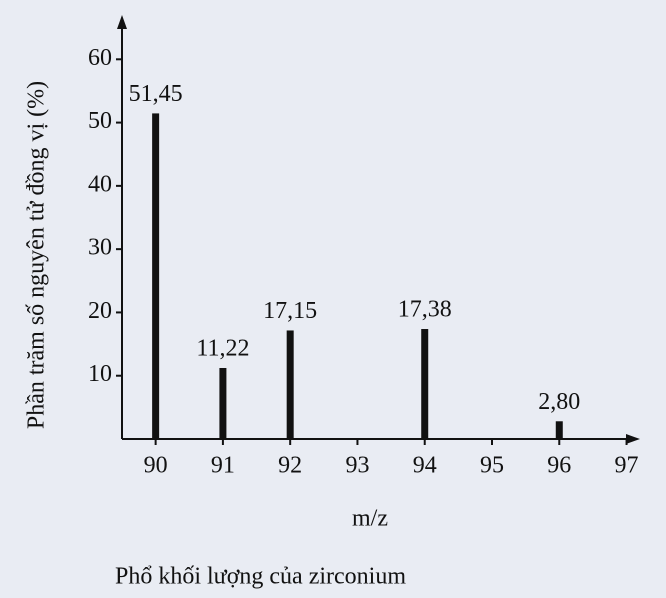 The width and height of the screenshot is (666, 598). I want to click on x-tick-label: 97, so click(627, 466).